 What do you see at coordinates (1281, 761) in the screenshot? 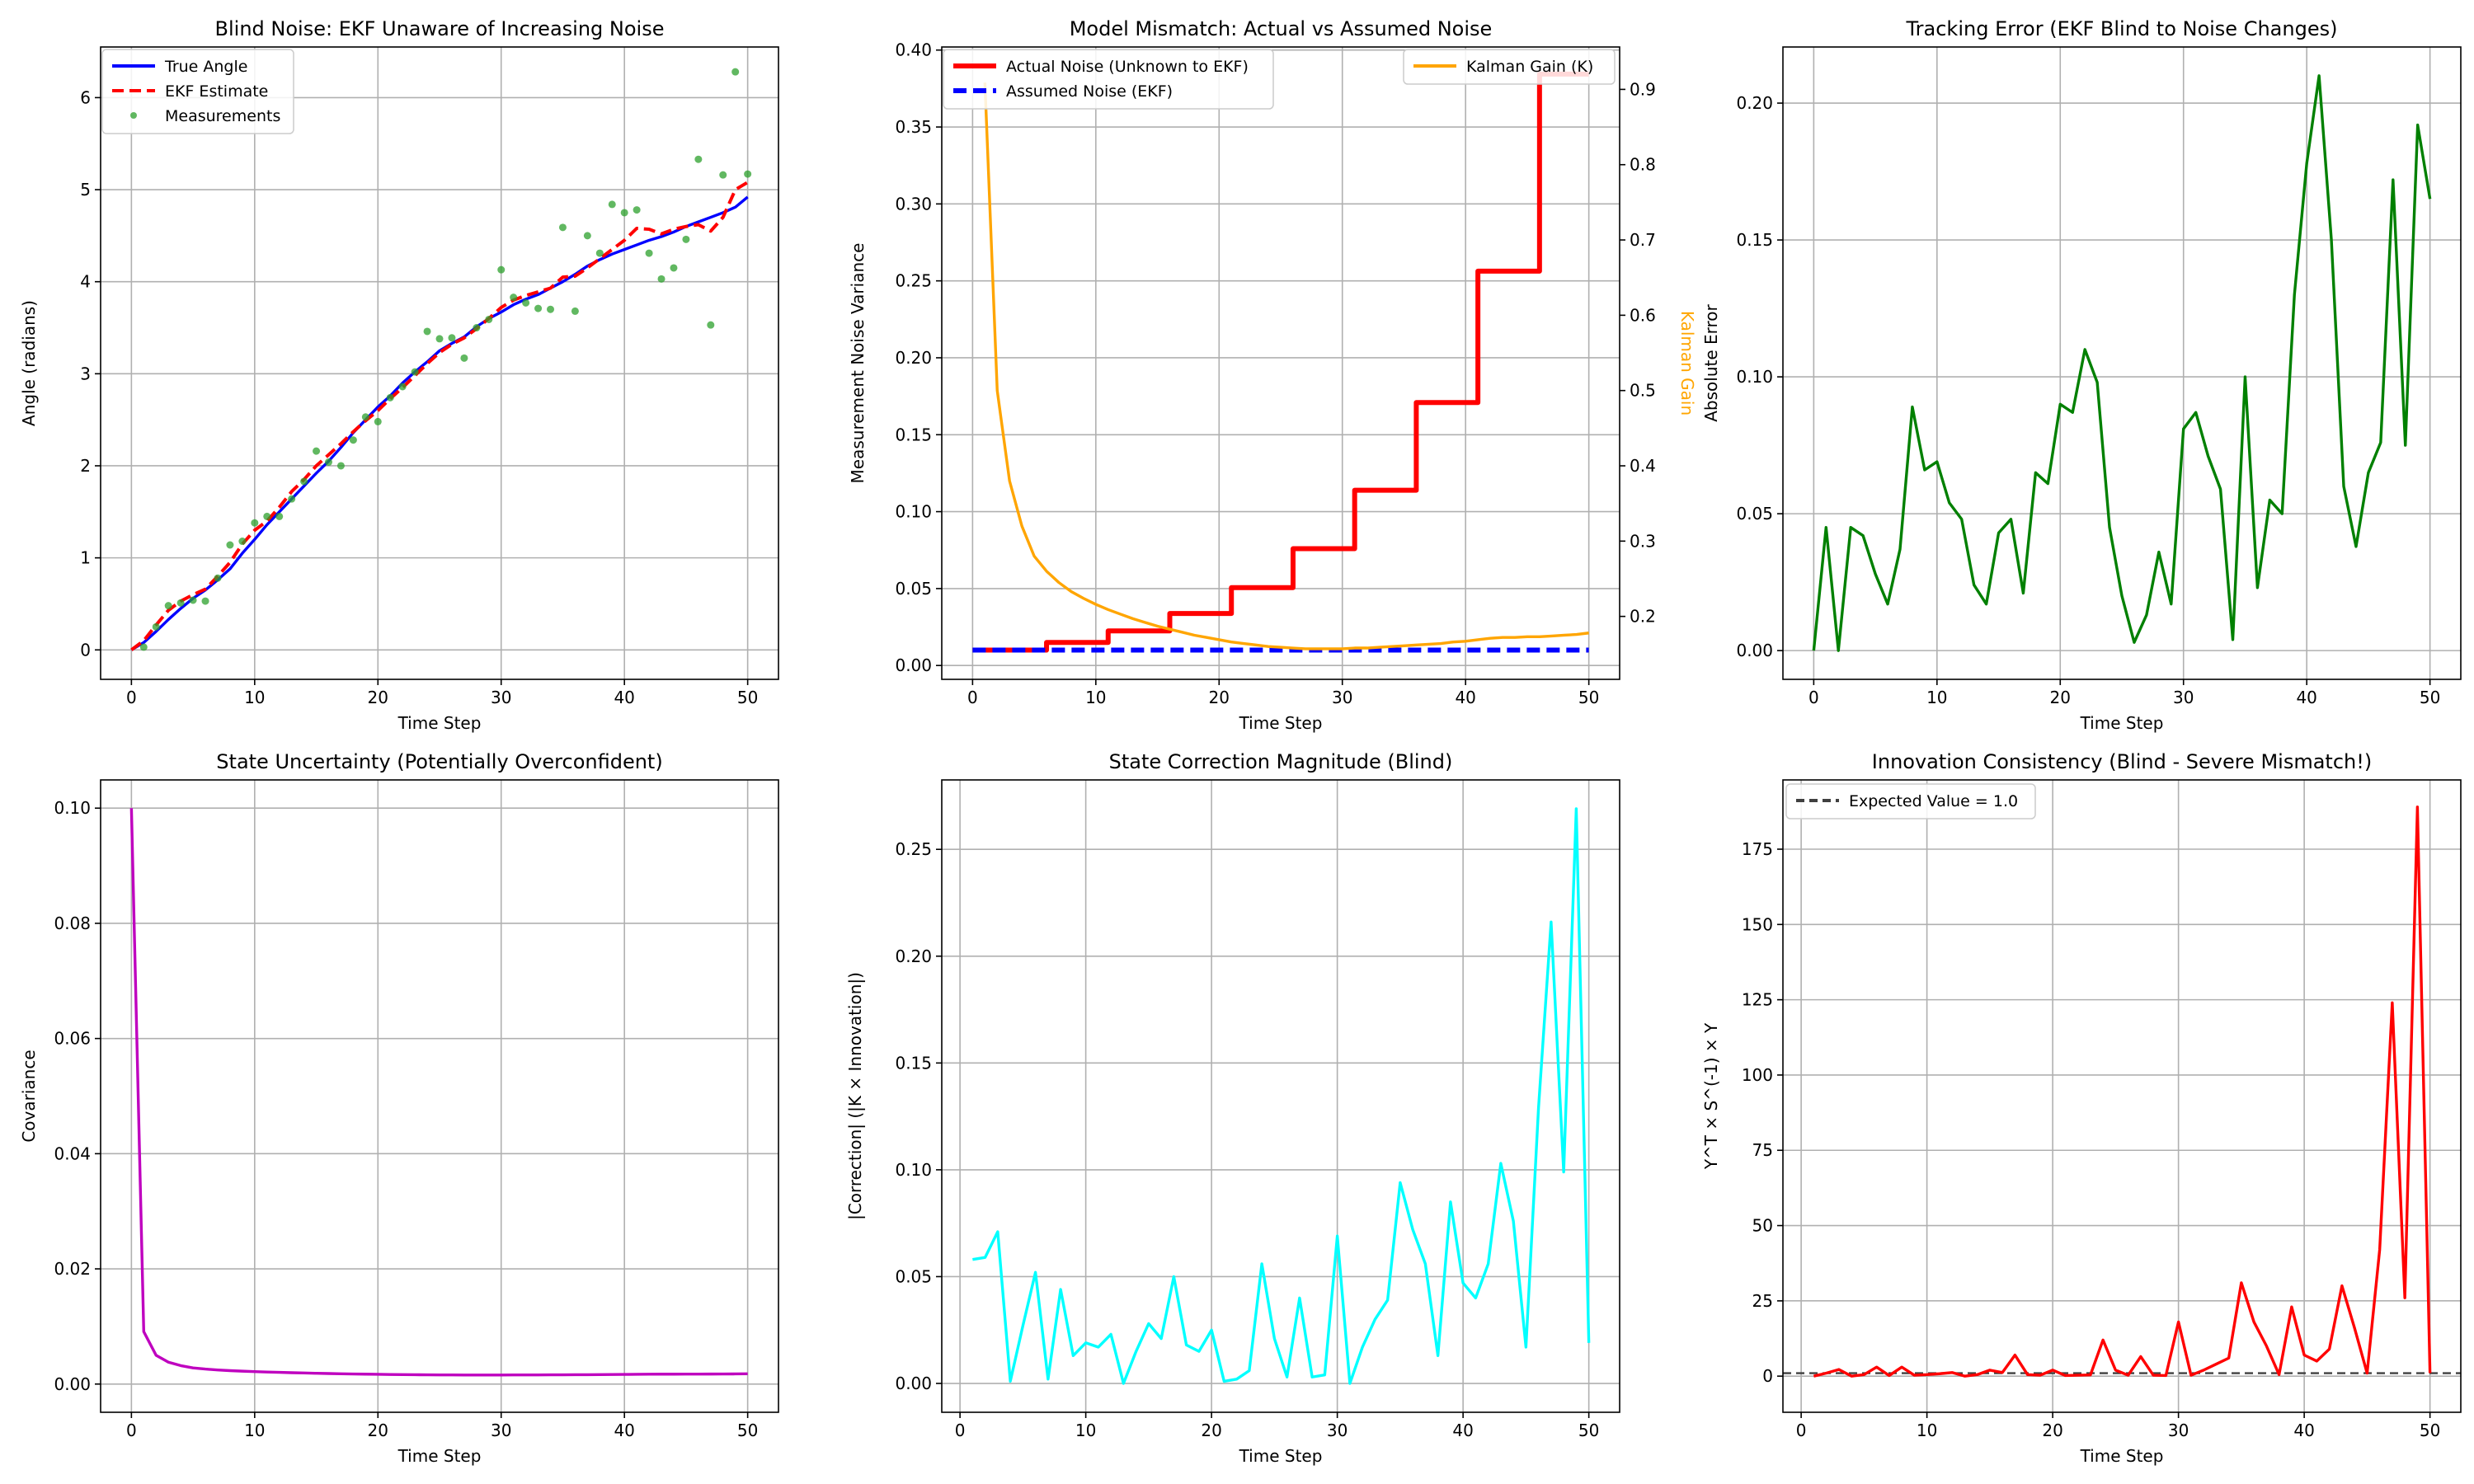
I see `chart-title: State Correction Magnitude (Blind)` at bounding box center [1281, 761].